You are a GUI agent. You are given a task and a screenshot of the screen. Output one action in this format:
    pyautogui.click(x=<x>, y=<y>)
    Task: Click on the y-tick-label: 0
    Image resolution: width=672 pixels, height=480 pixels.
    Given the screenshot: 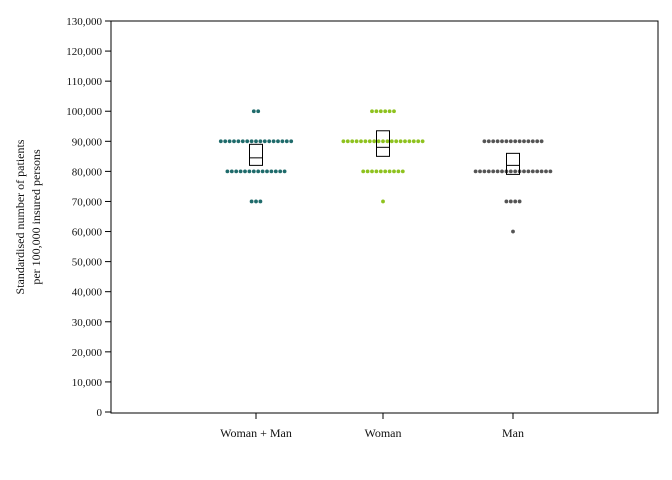 What is the action you would take?
    pyautogui.click(x=100, y=413)
    